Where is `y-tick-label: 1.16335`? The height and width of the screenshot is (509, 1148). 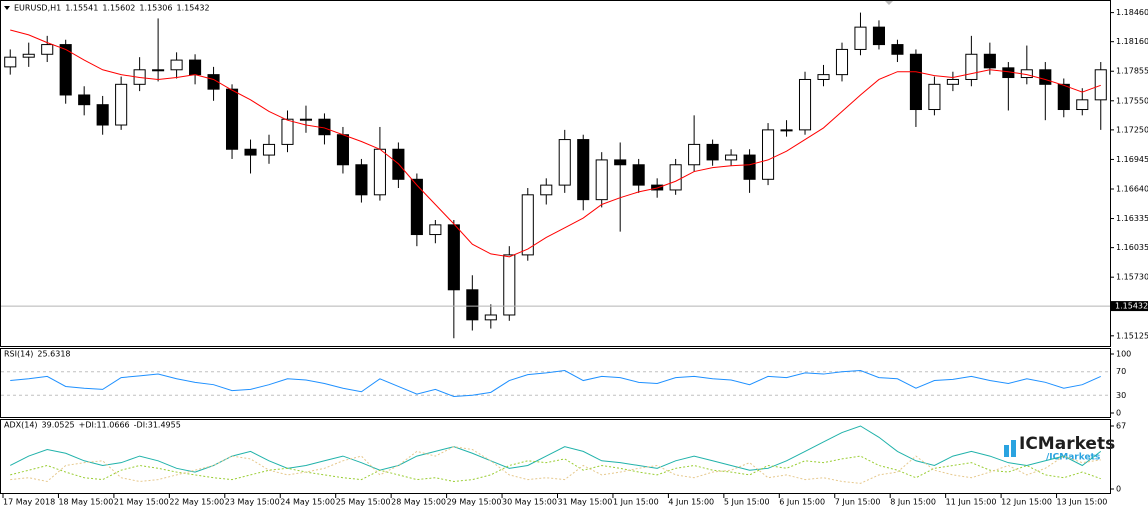
y-tick-label: 1.16335 is located at coordinates (1132, 218).